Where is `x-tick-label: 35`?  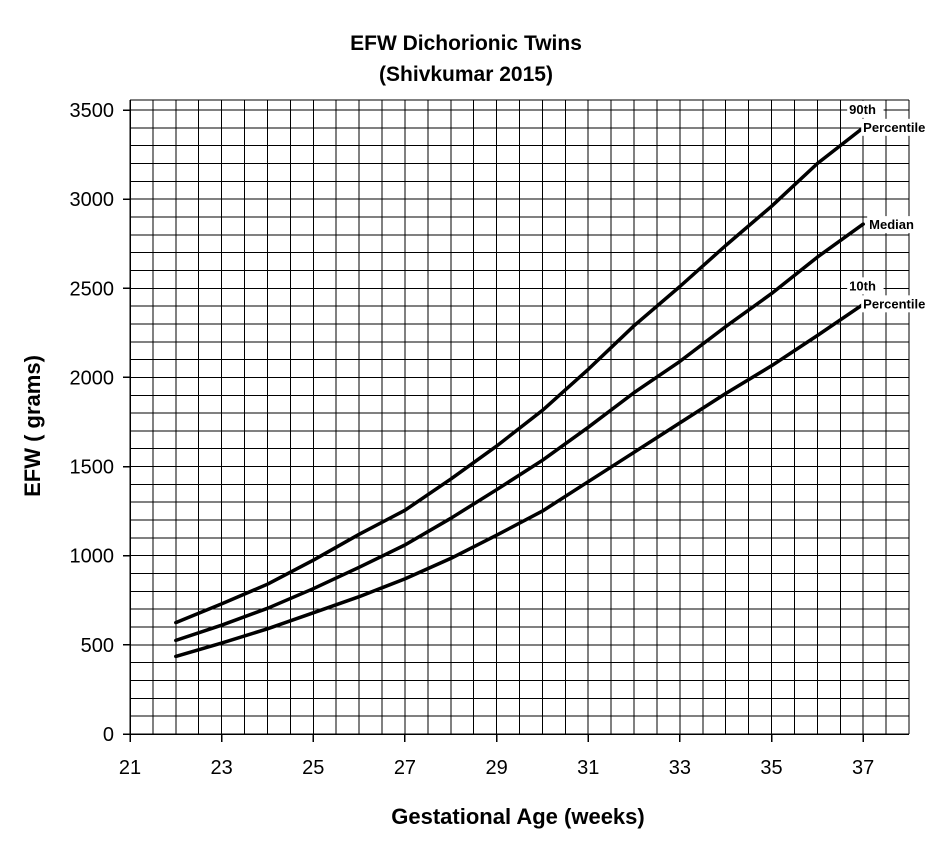 x-tick-label: 35 is located at coordinates (771, 768).